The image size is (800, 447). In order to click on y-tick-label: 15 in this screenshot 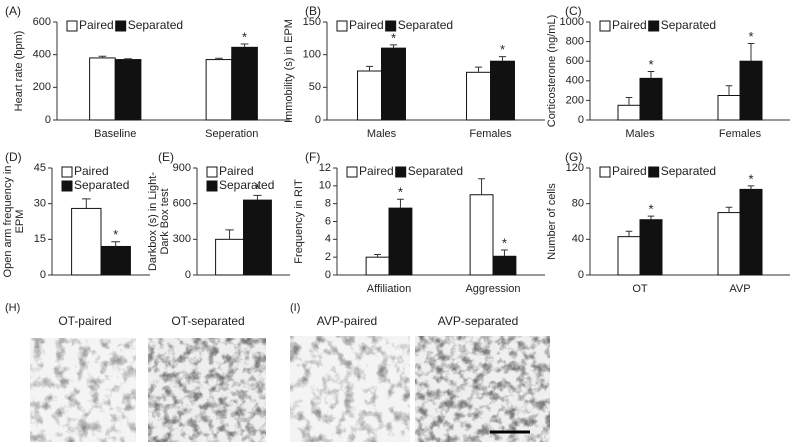, I will do `click(40, 239)`.